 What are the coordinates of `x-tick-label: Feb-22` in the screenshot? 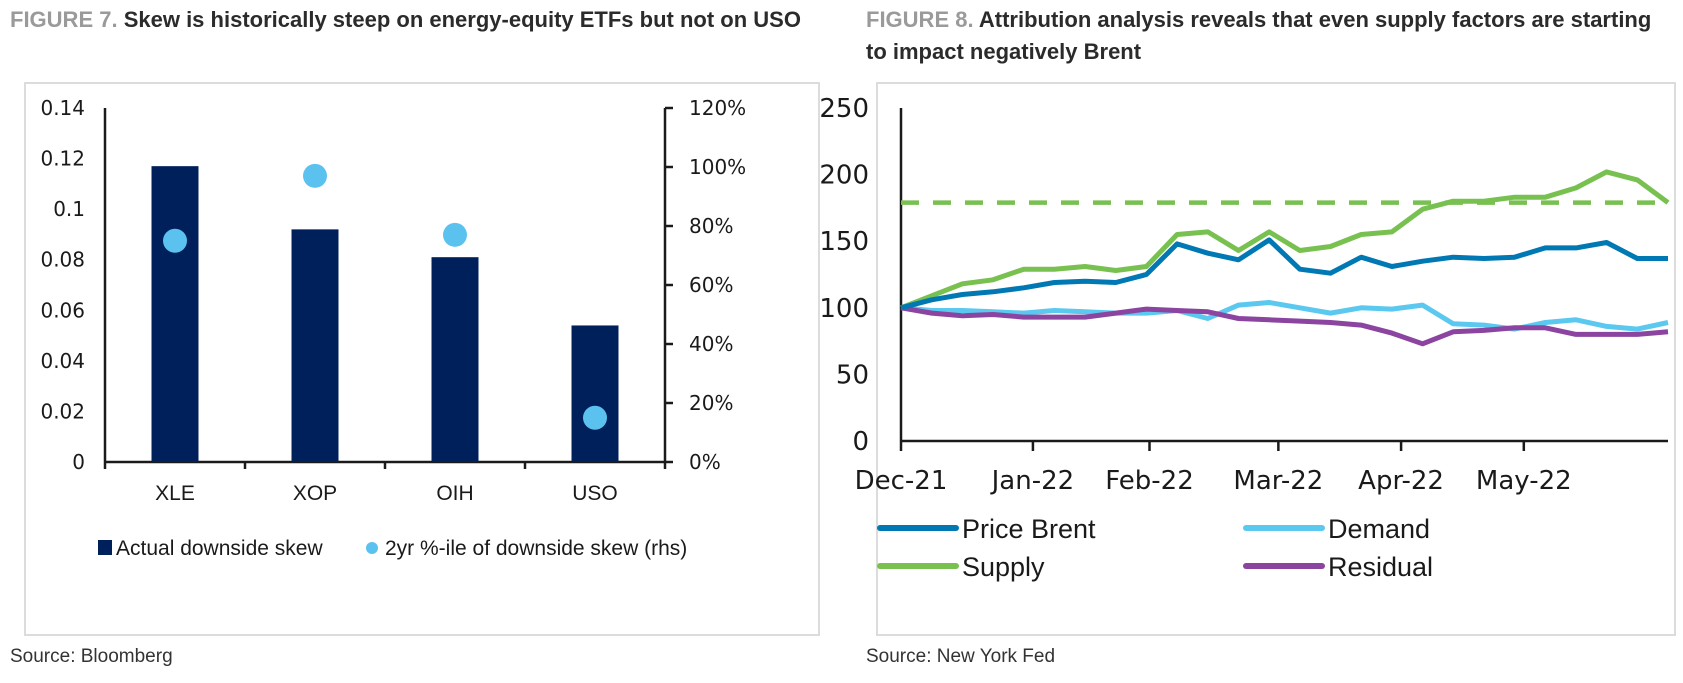 It's located at (1149, 481).